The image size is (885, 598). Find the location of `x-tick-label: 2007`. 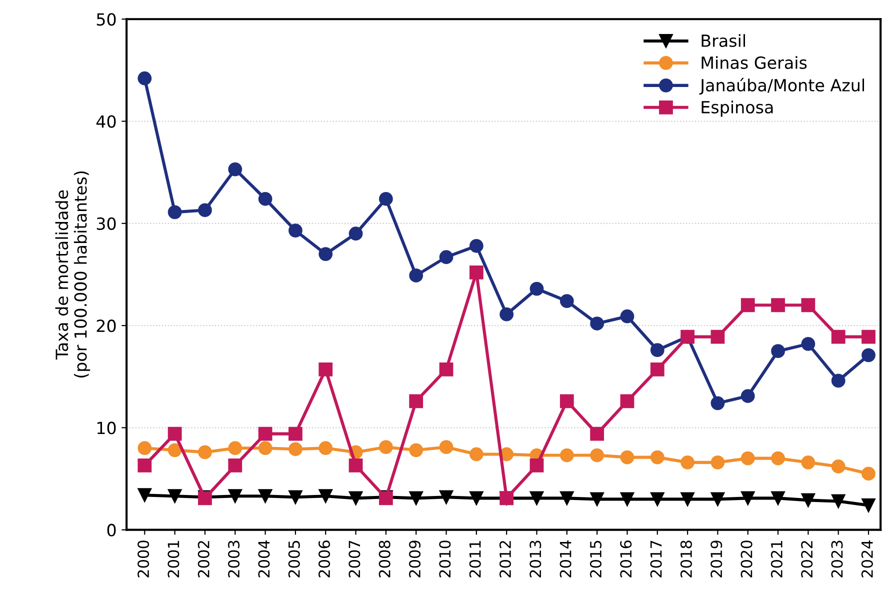

x-tick-label: 2007 is located at coordinates (354, 559).